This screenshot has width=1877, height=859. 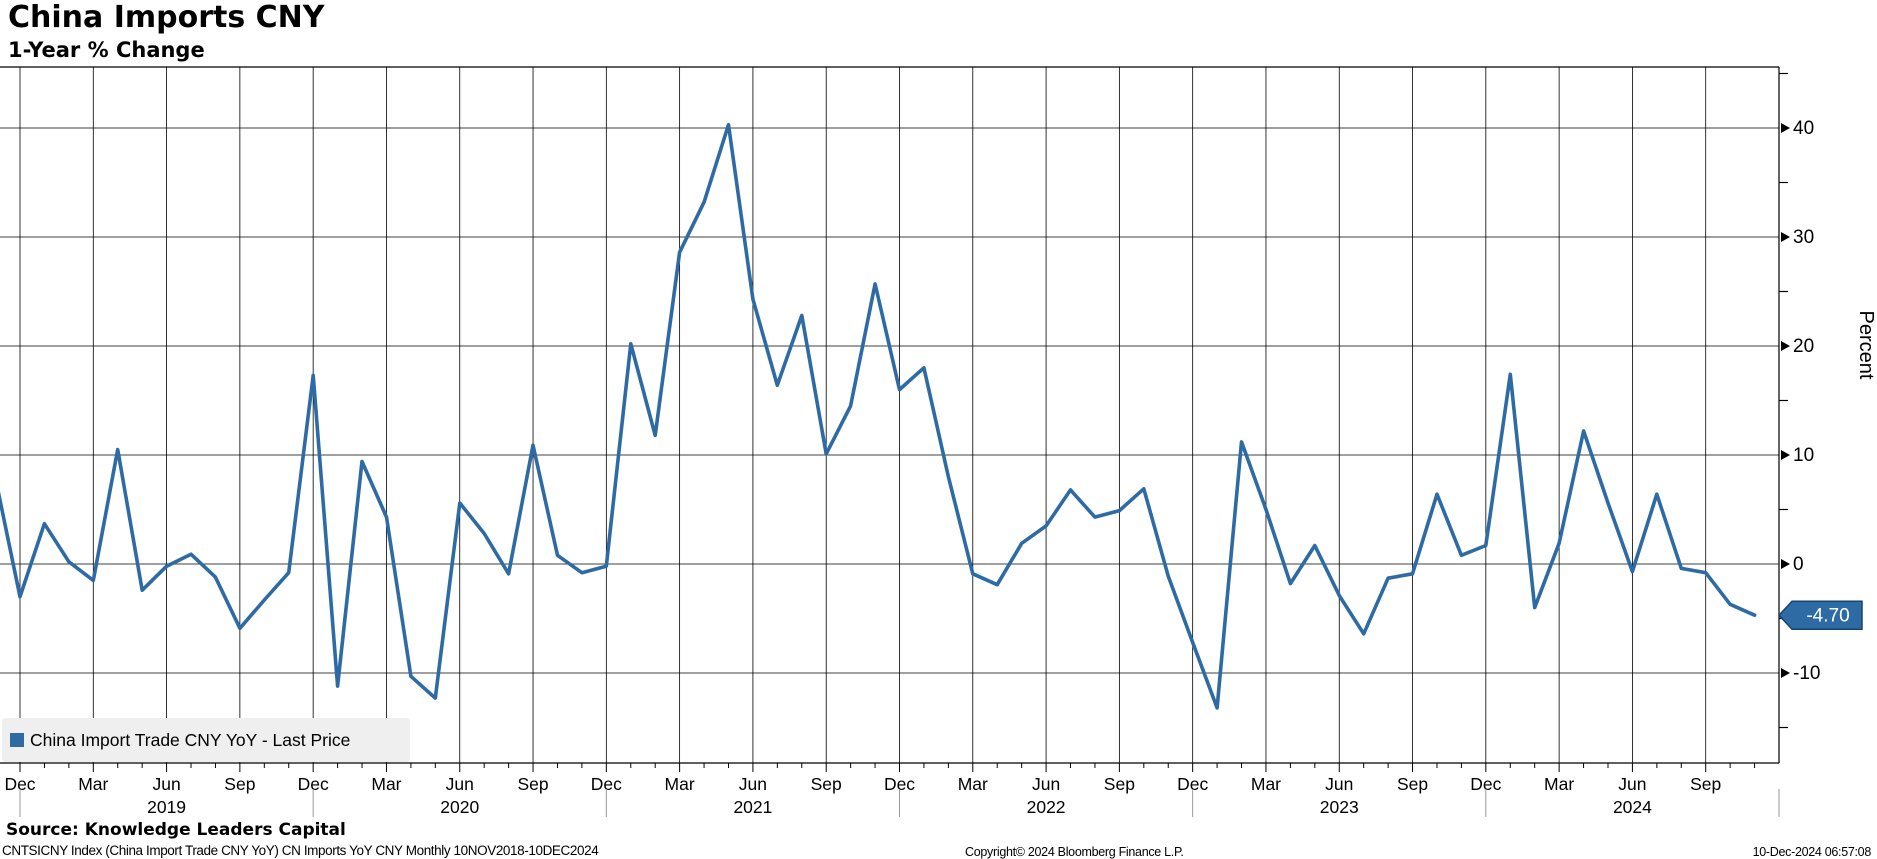 What do you see at coordinates (1866, 345) in the screenshot?
I see `y-axis-title: Percent` at bounding box center [1866, 345].